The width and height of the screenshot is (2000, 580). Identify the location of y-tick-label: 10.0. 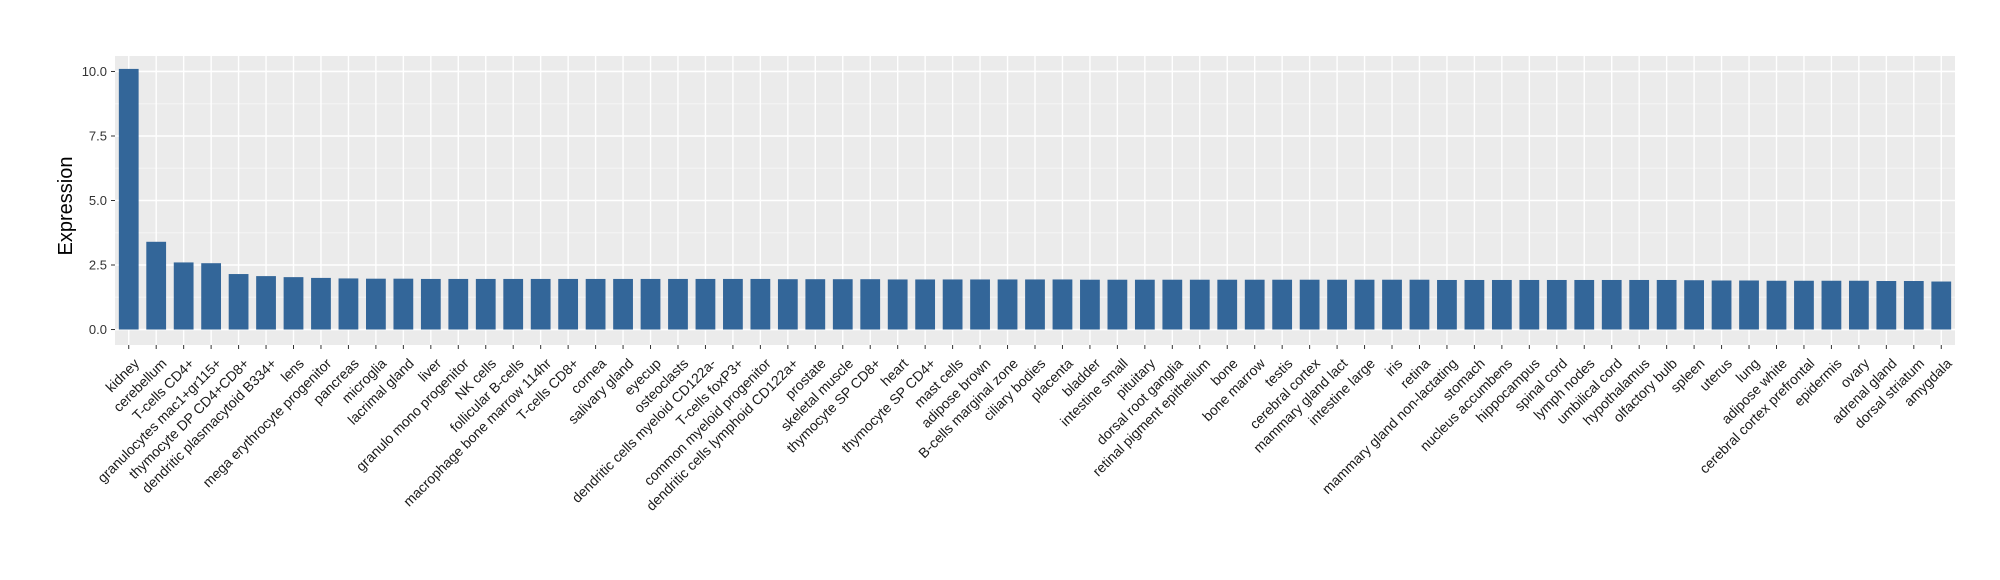
(94, 71).